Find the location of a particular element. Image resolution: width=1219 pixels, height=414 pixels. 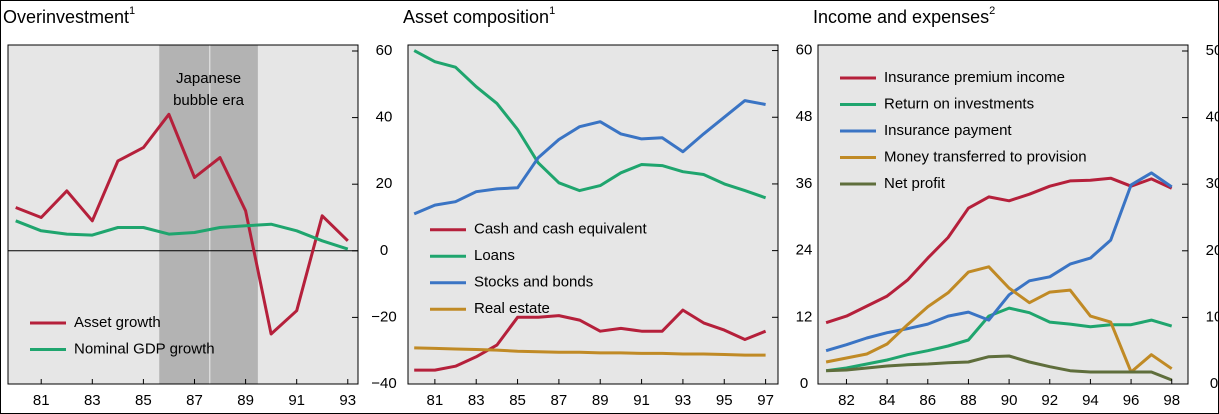

title-text: Overinvestment is located at coordinates (66, 17).